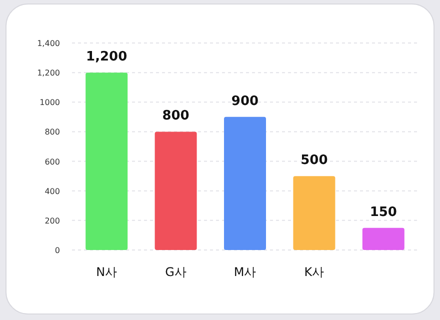  I want to click on y-tick-label: 400, so click(52, 191).